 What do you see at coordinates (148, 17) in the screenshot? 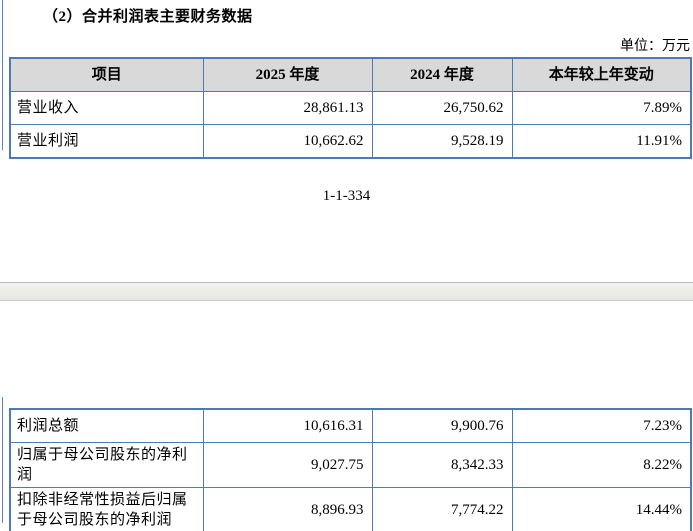
I see `section-title: （2）合并利润表主要财务数据` at bounding box center [148, 17].